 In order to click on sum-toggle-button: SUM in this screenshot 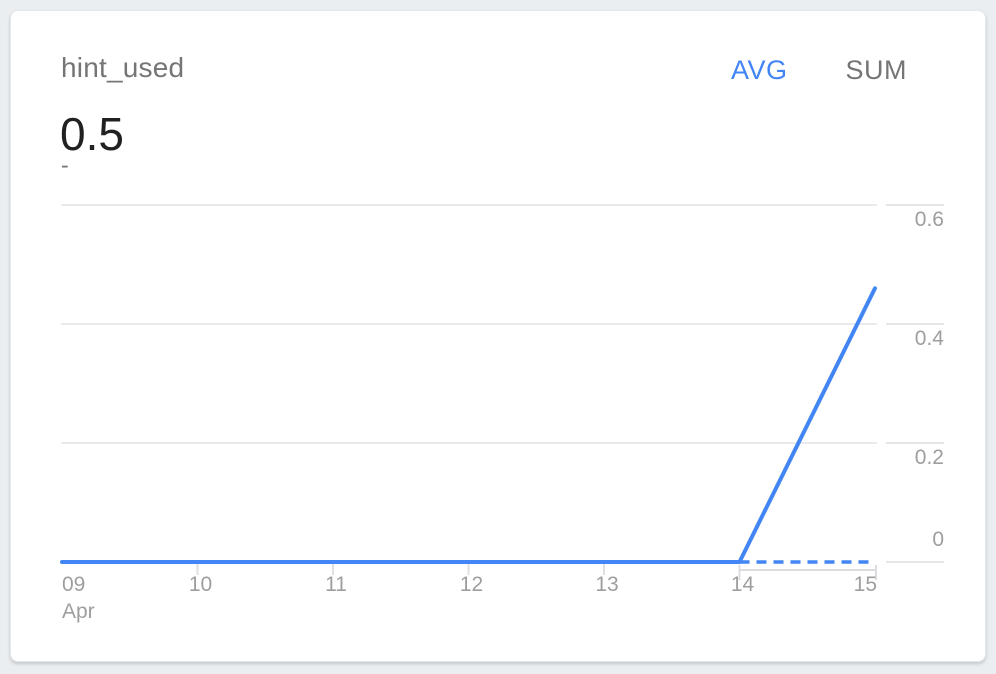, I will do `click(876, 70)`.